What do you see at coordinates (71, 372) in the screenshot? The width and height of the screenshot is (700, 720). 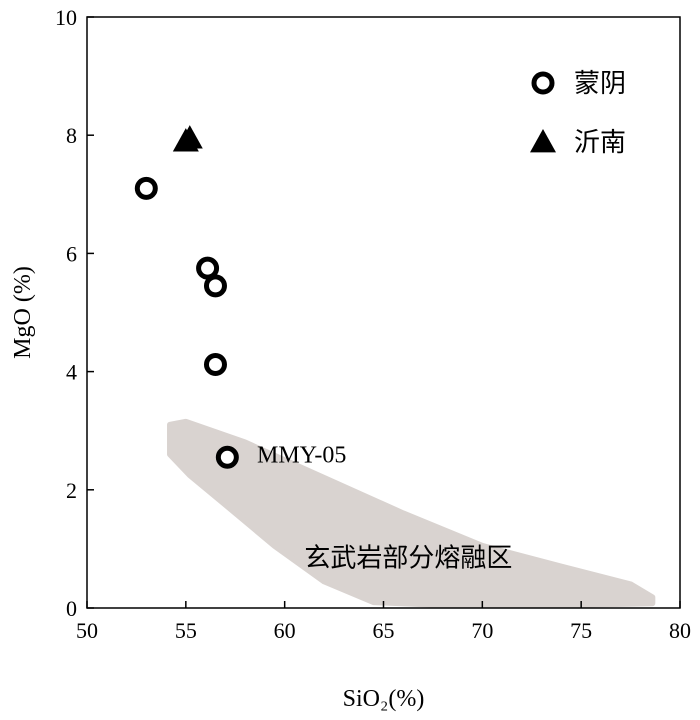 I see `y-tick-label: 4` at bounding box center [71, 372].